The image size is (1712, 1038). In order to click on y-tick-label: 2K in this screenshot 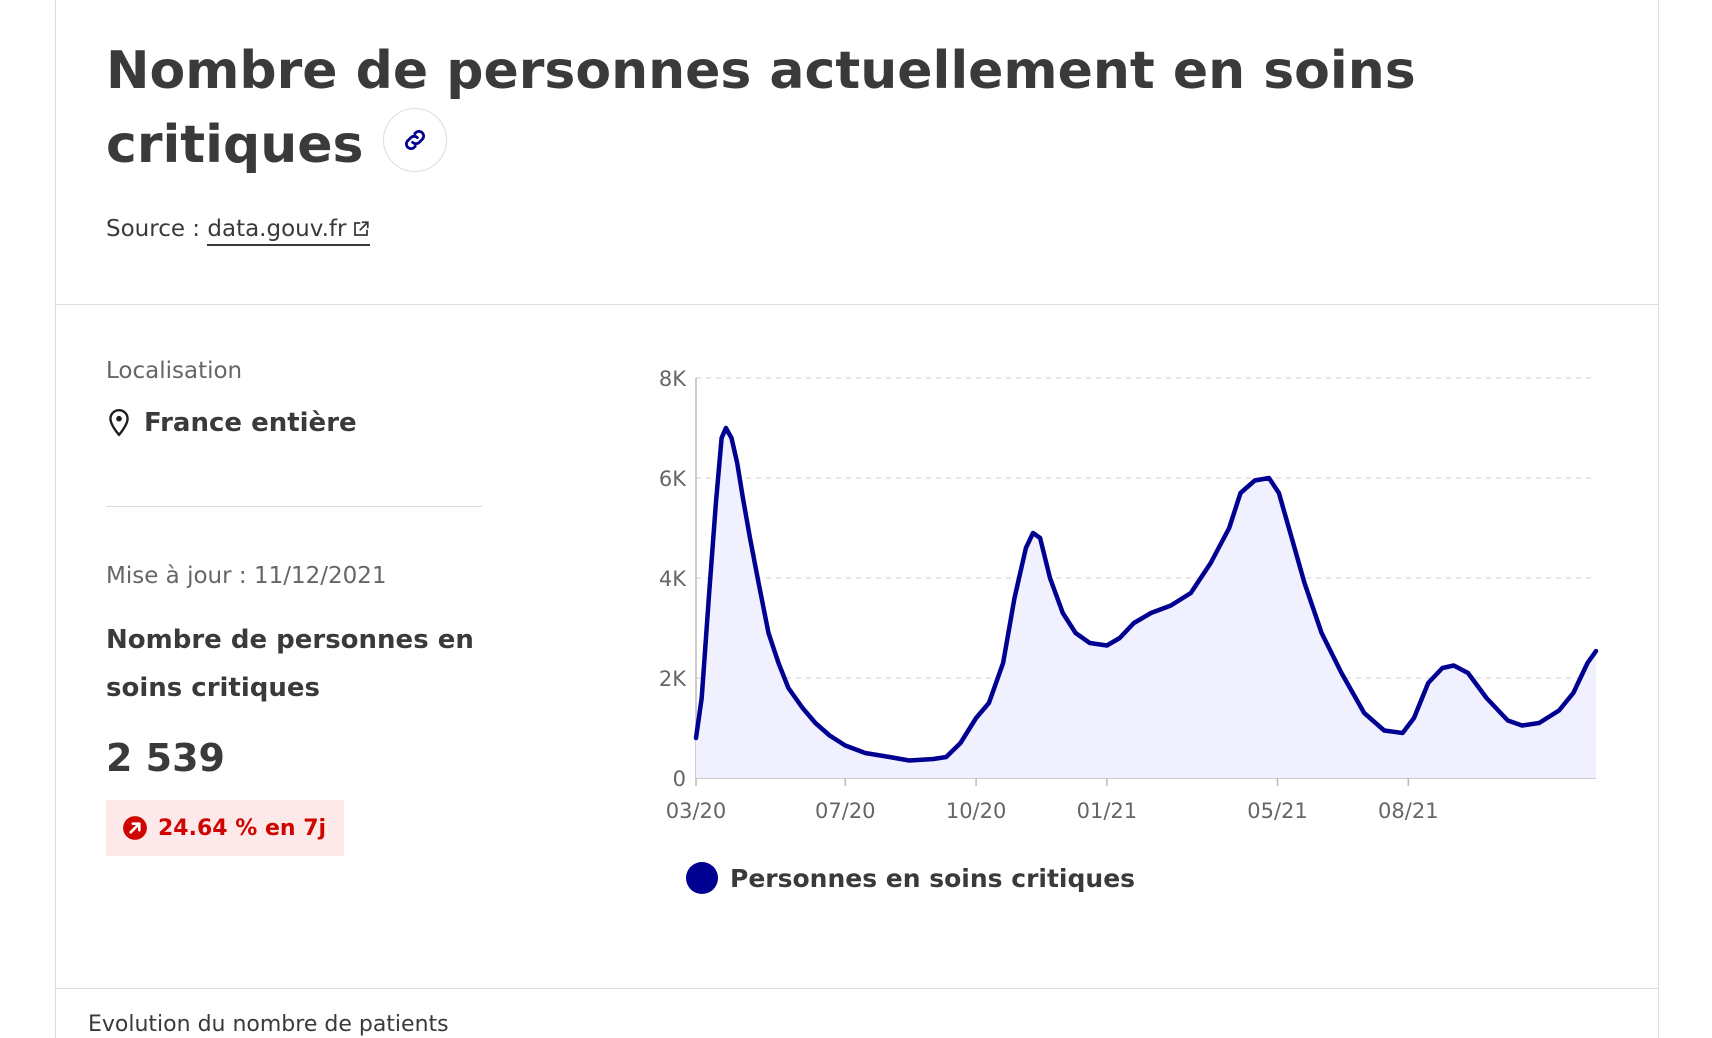, I will do `click(673, 679)`.